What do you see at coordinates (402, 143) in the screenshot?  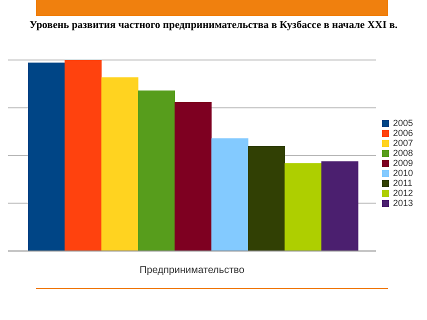 I see `legend-label: 2007` at bounding box center [402, 143].